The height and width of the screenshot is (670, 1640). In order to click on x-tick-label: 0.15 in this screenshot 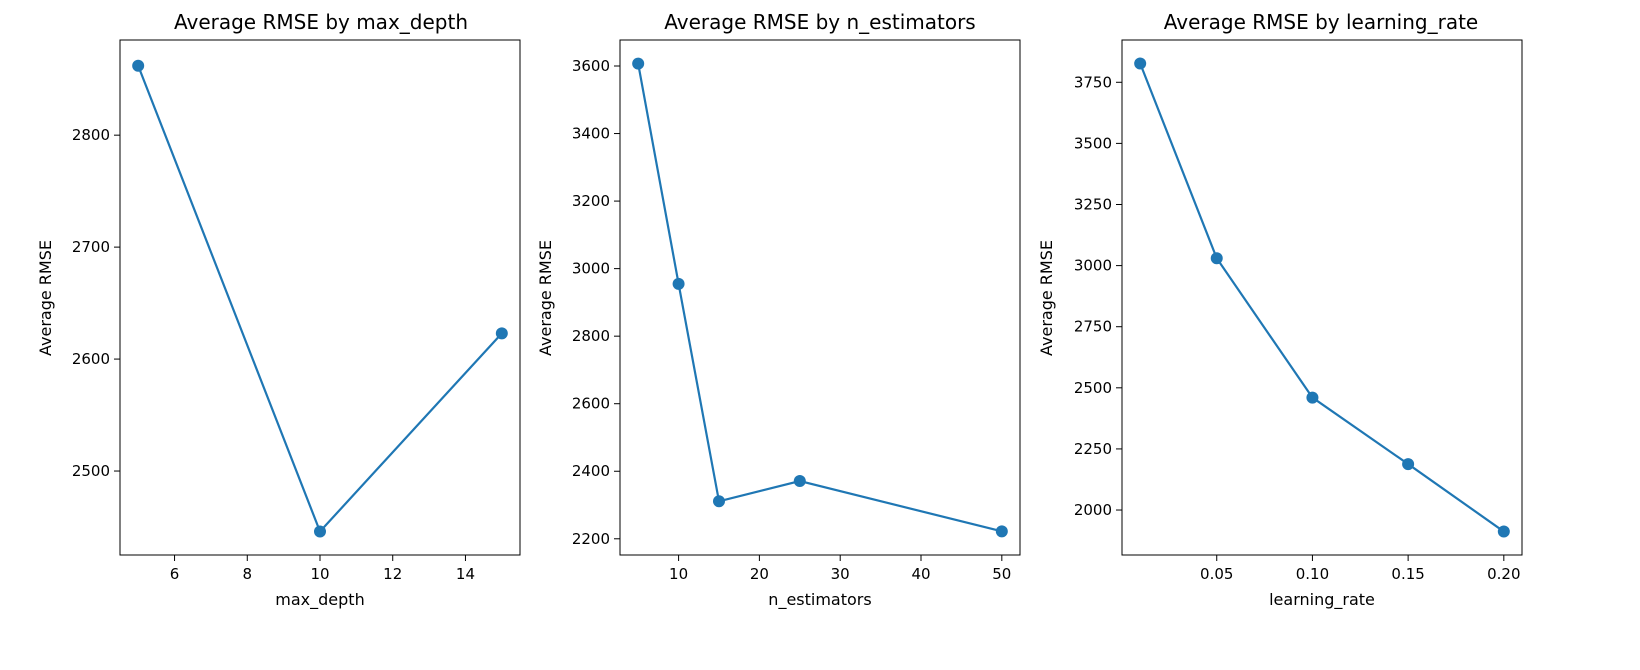, I will do `click(1407, 574)`.